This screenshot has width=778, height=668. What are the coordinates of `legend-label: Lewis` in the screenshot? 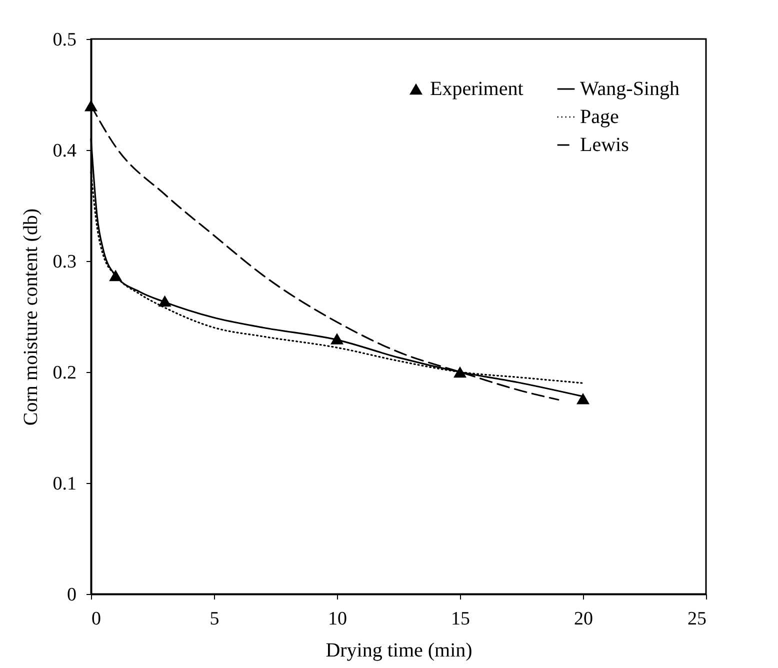 It's located at (605, 145).